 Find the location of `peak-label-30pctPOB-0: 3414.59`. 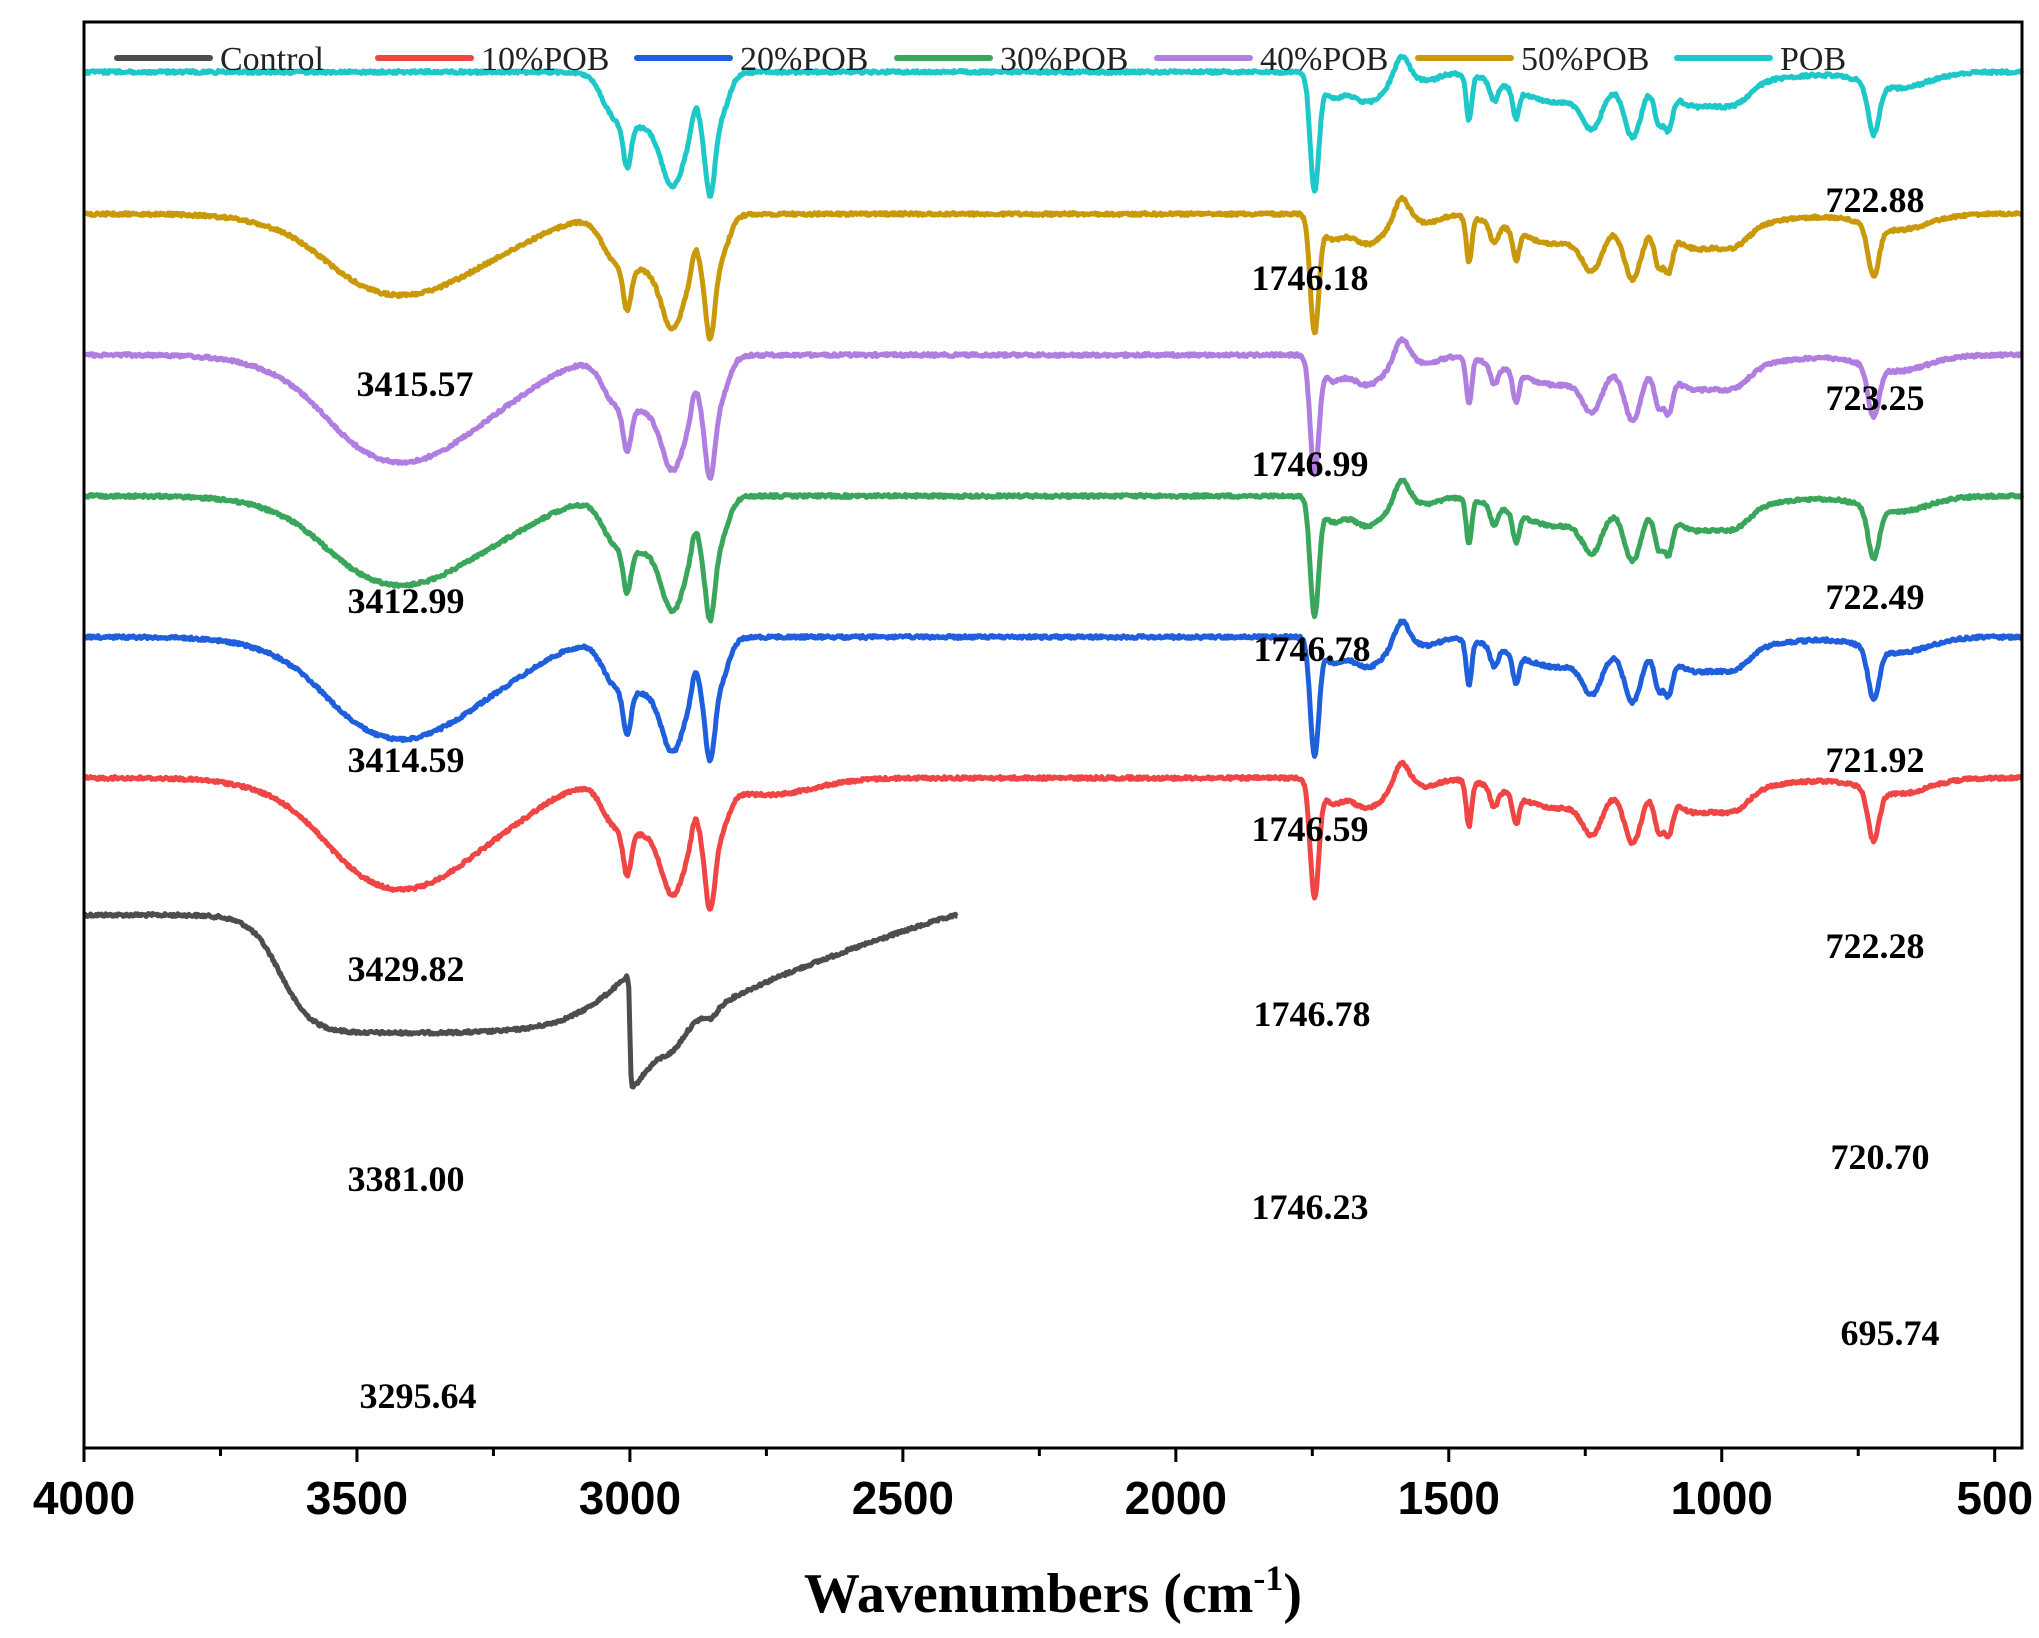

peak-label-30pctPOB-0: 3414.59 is located at coordinates (406, 760).